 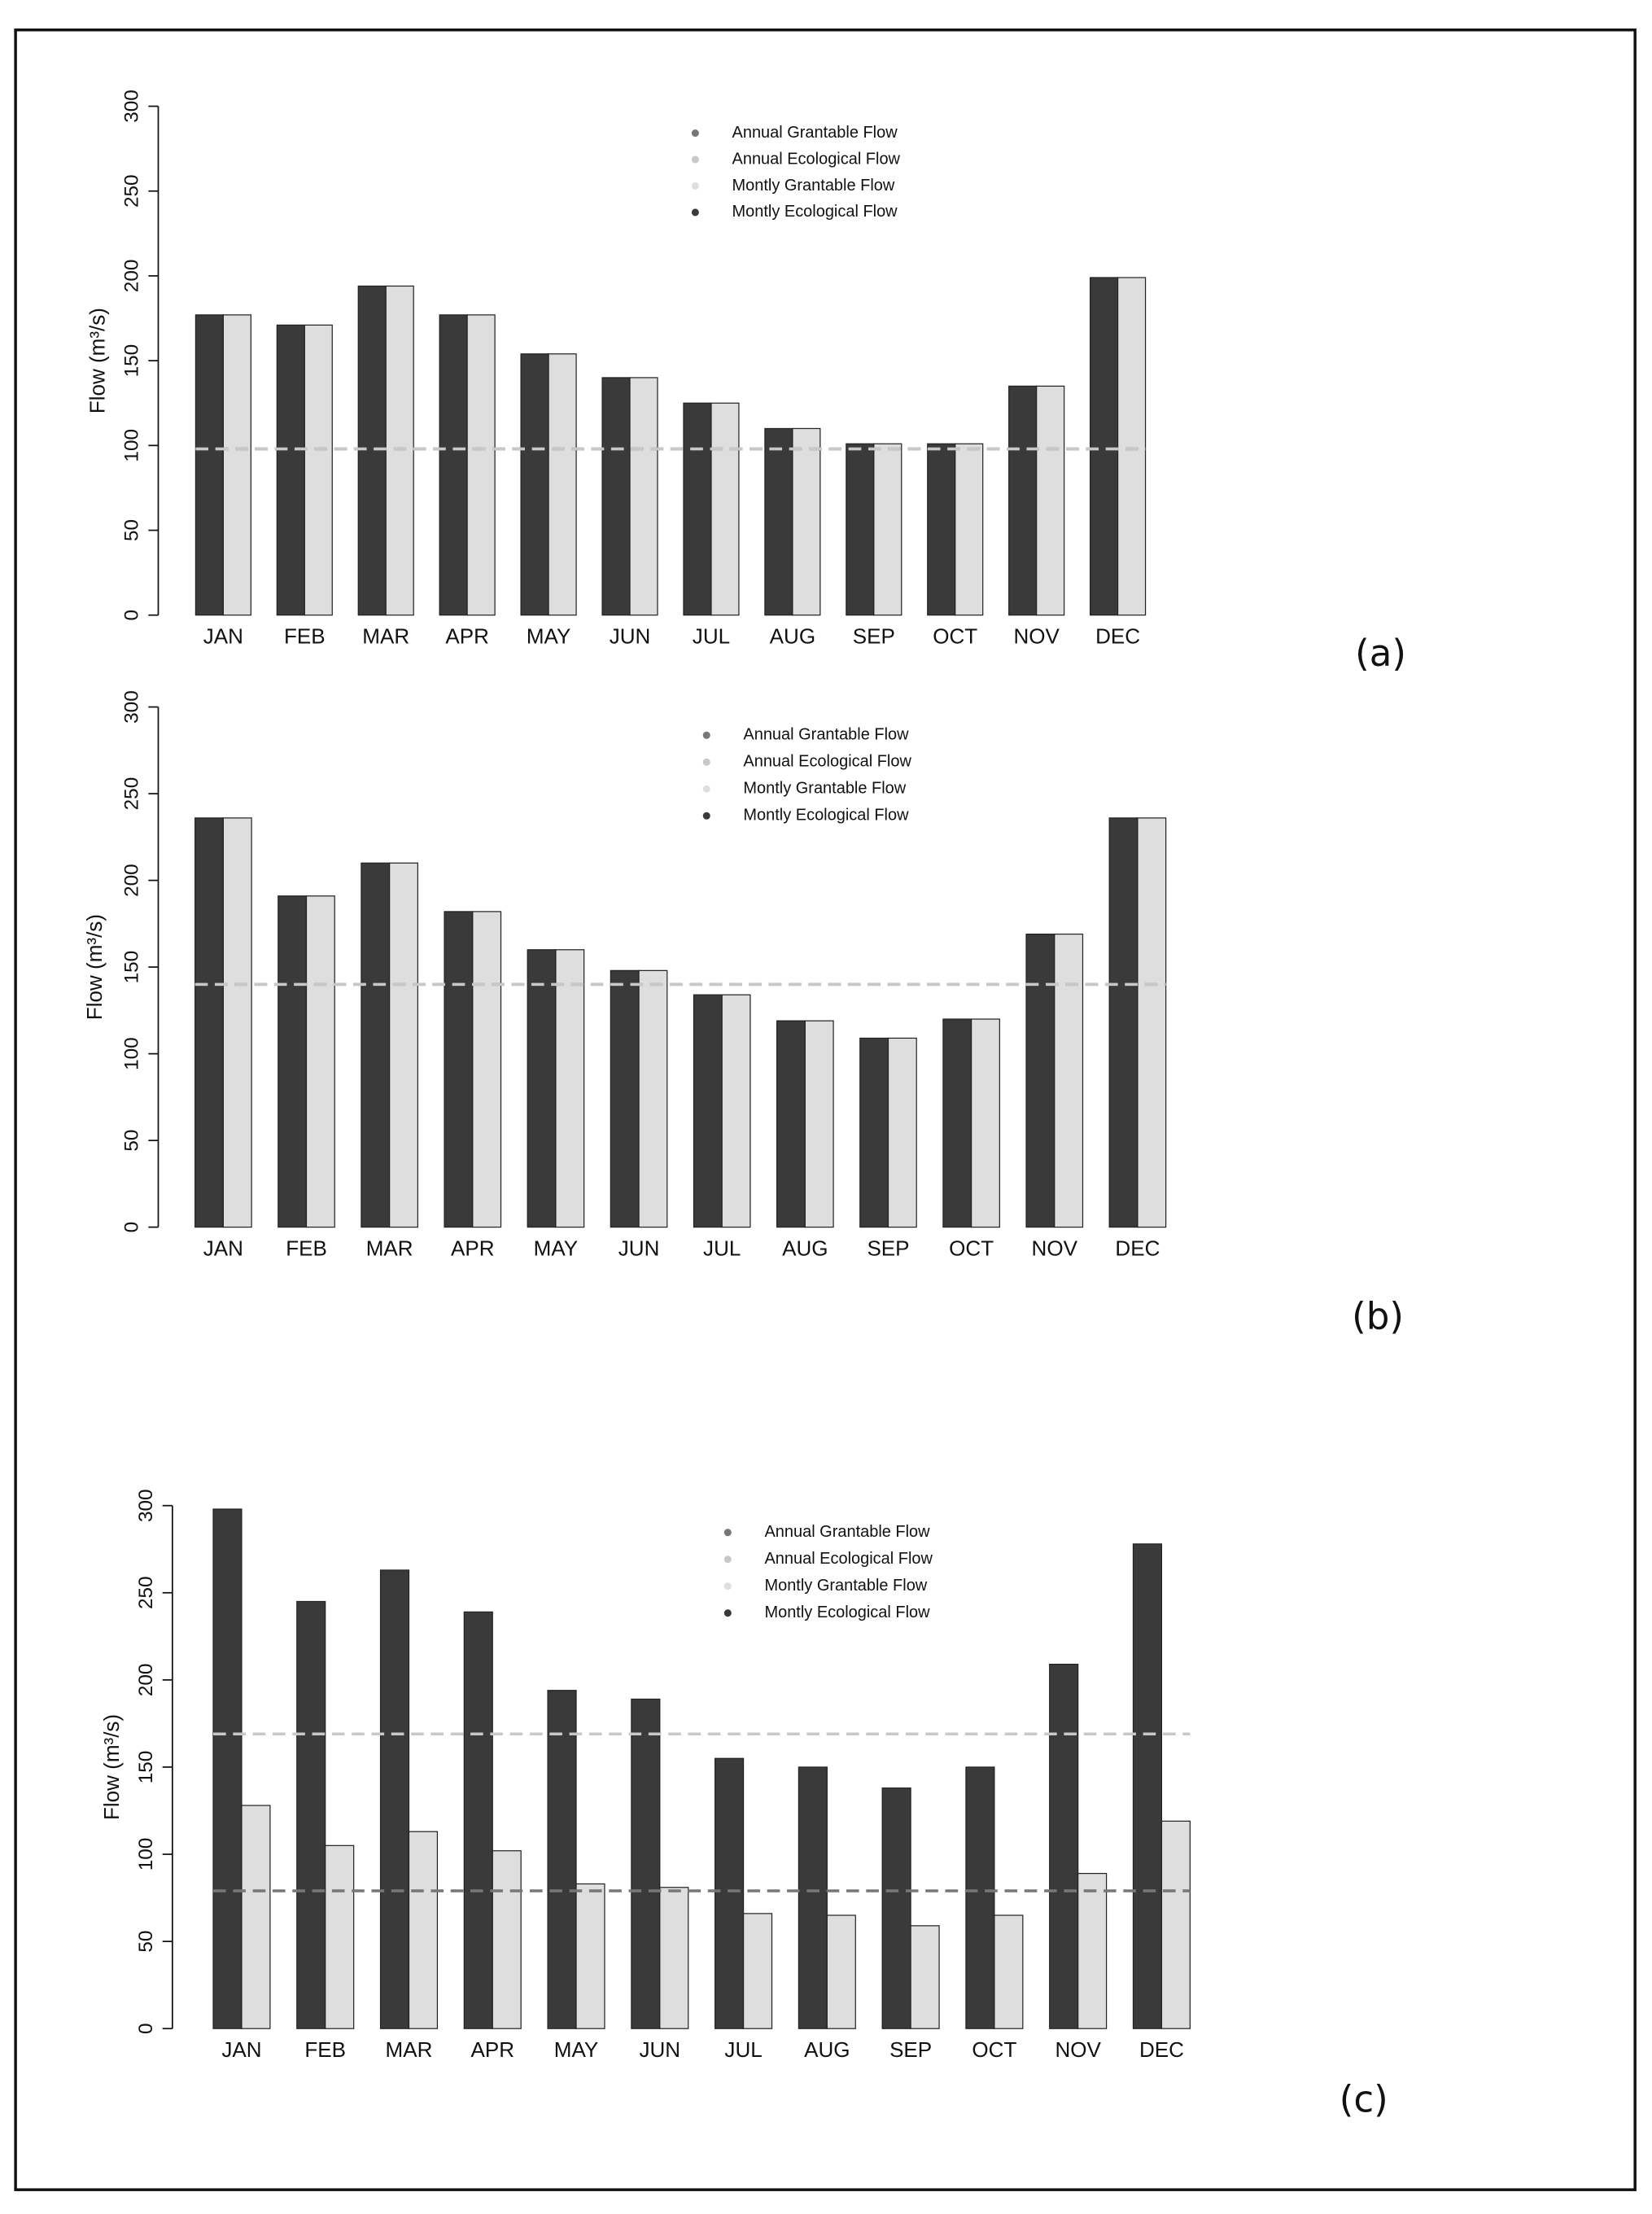 I want to click on y-tick-label: 0, so click(x=146, y=2028).